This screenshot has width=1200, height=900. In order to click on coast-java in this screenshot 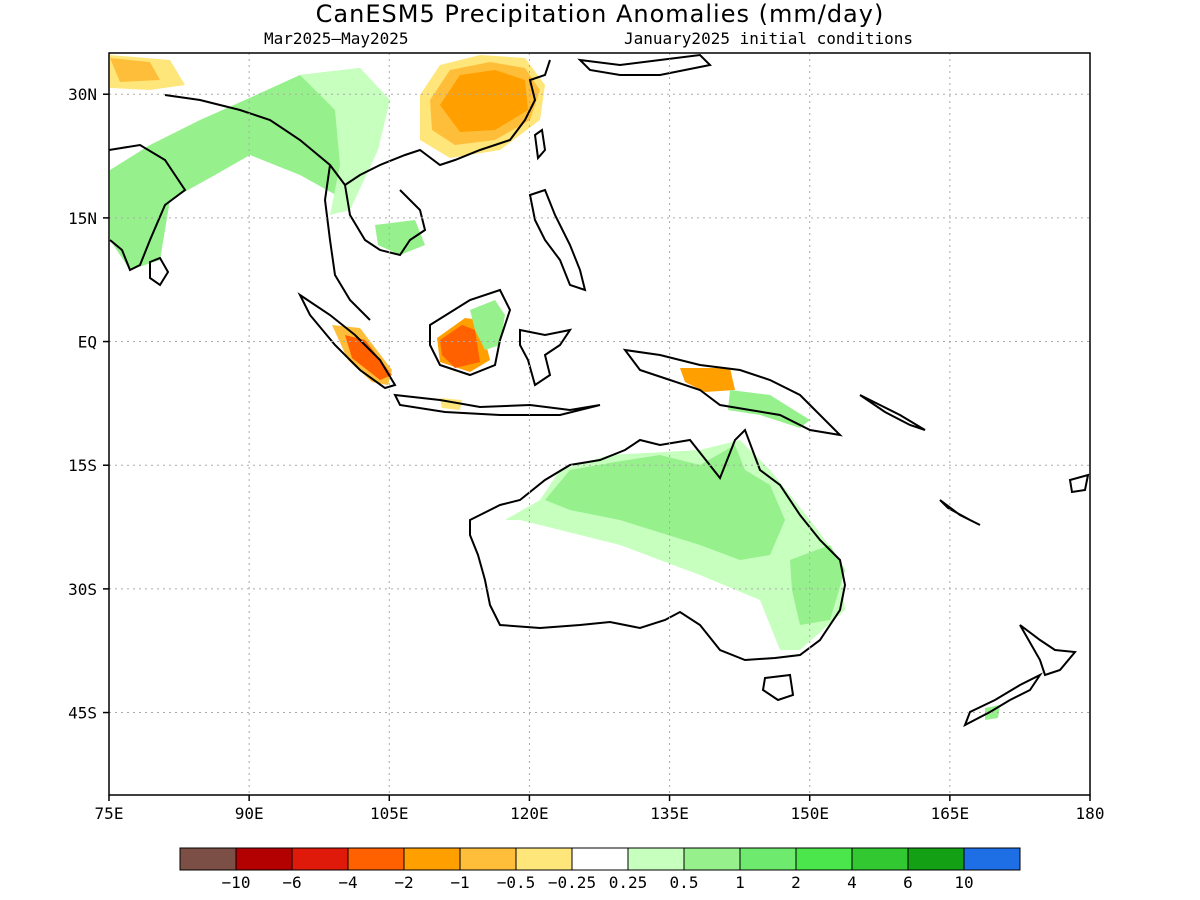, I will do `click(497, 404)`.